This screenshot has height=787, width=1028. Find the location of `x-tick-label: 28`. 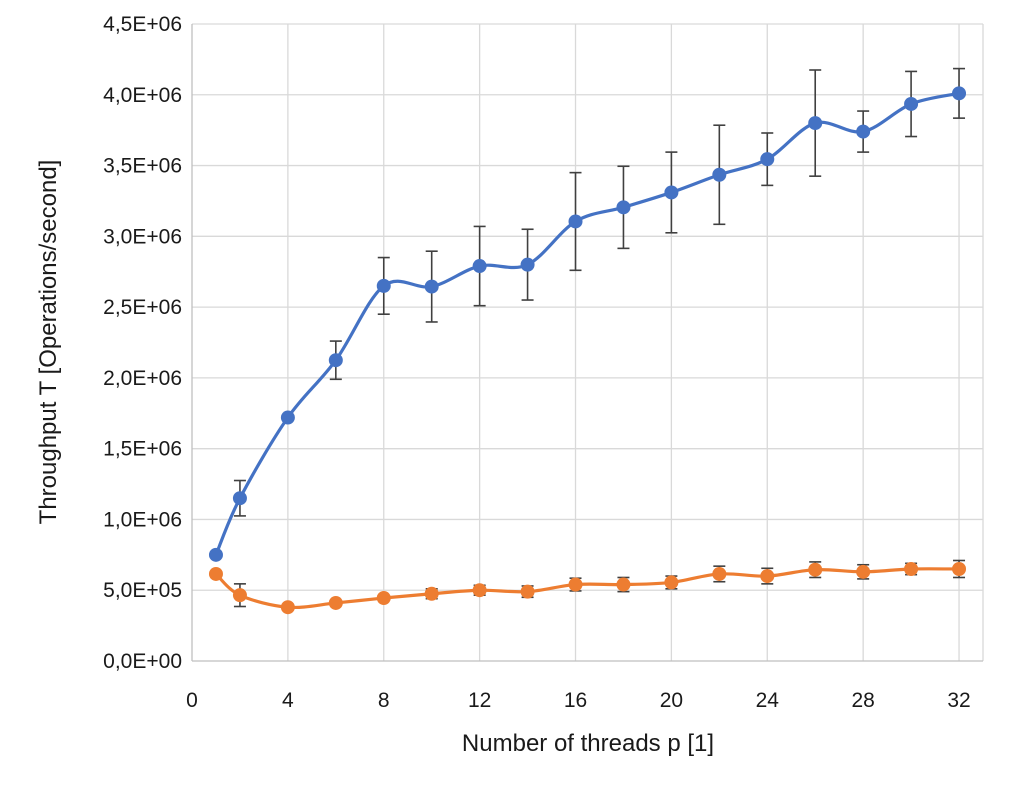

x-tick-label: 28 is located at coordinates (862, 700).